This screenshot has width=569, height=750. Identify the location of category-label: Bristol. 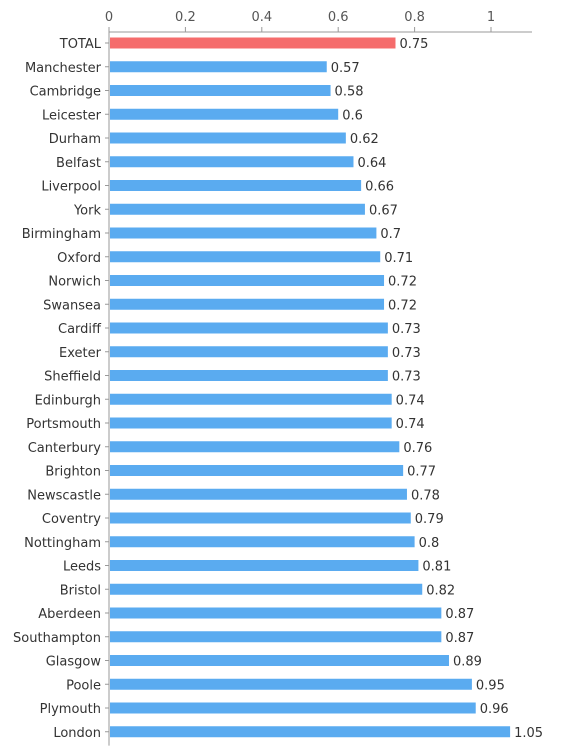
(80, 590).